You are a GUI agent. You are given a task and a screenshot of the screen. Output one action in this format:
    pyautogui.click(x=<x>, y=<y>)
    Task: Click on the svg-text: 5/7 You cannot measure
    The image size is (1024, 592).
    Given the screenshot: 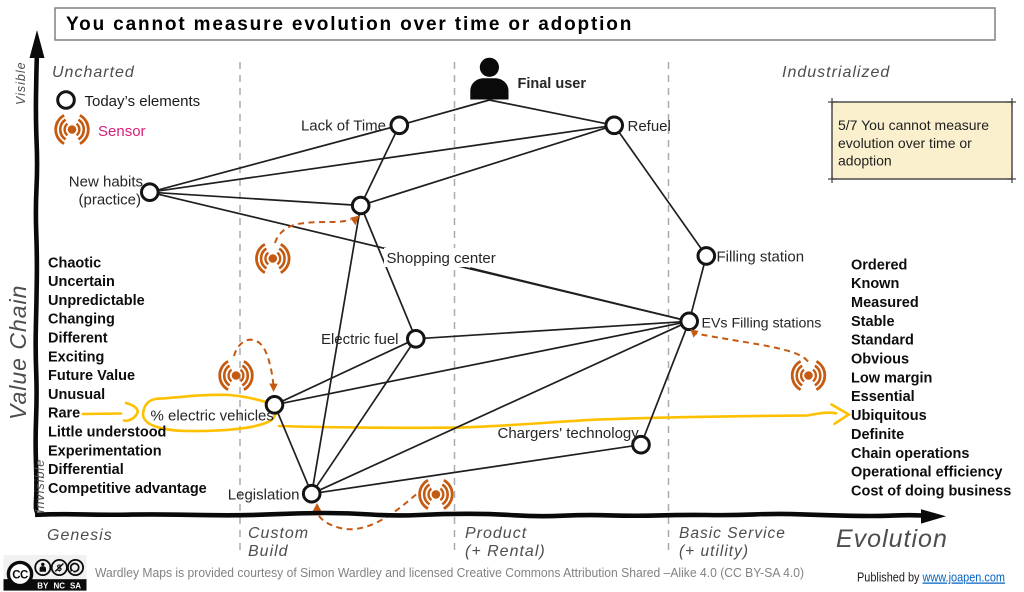 What is the action you would take?
    pyautogui.click(x=913, y=125)
    